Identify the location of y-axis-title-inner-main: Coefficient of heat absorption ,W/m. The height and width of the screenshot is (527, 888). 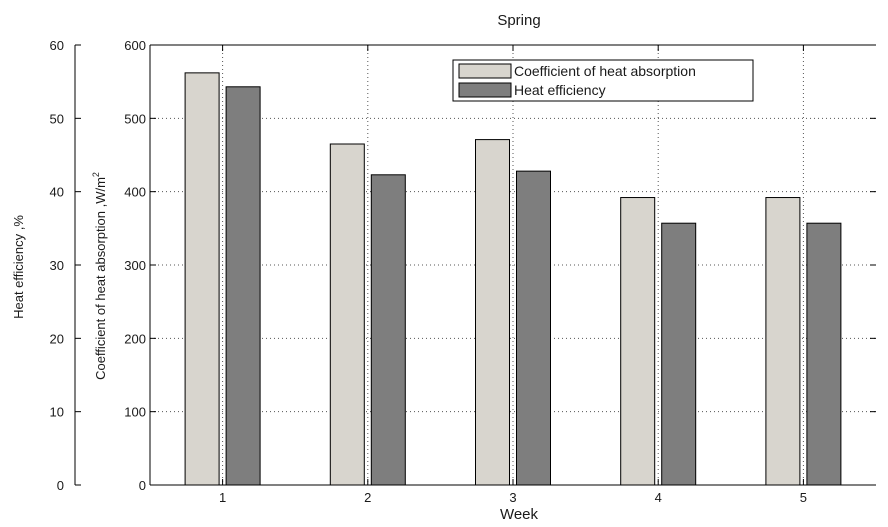
(100, 278).